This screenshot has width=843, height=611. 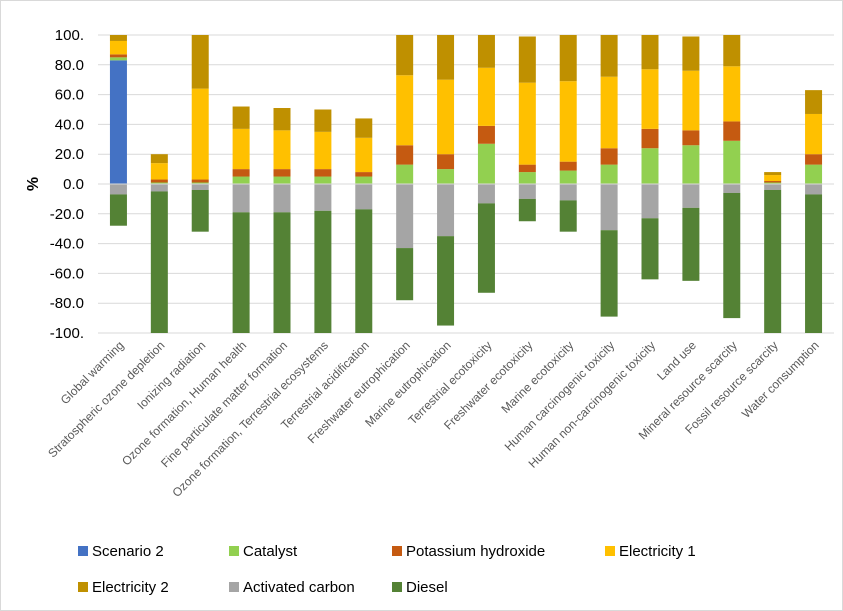 What do you see at coordinates (299, 587) in the screenshot?
I see `legend-label: Activated carbon` at bounding box center [299, 587].